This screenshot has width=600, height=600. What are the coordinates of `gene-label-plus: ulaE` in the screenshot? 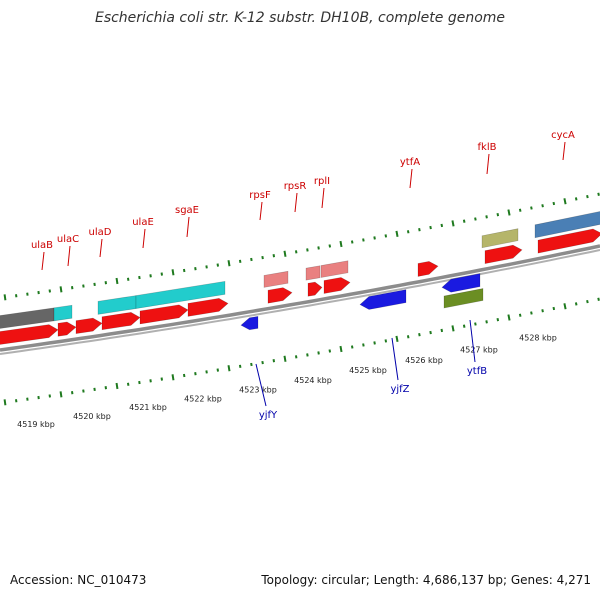 It's located at (143, 222).